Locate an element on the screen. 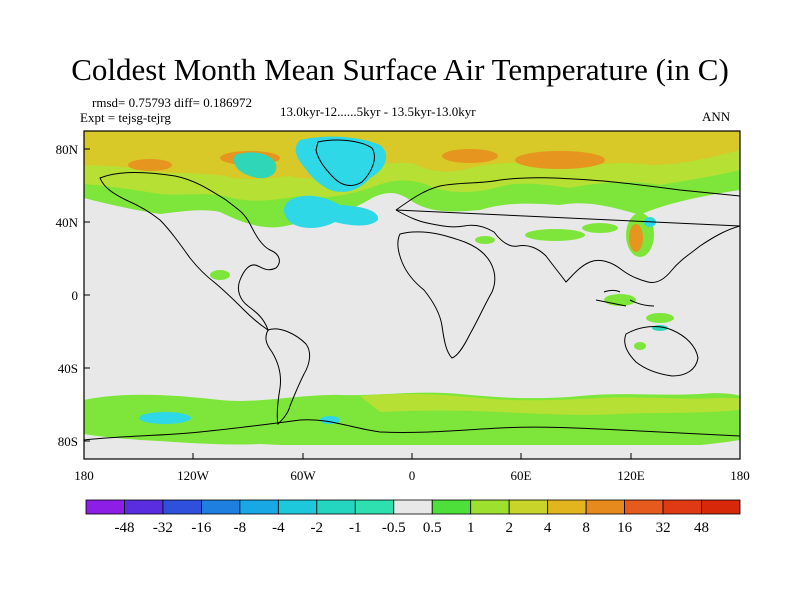 This screenshot has height=600, width=800. coast-indonesia is located at coordinates (625, 298).